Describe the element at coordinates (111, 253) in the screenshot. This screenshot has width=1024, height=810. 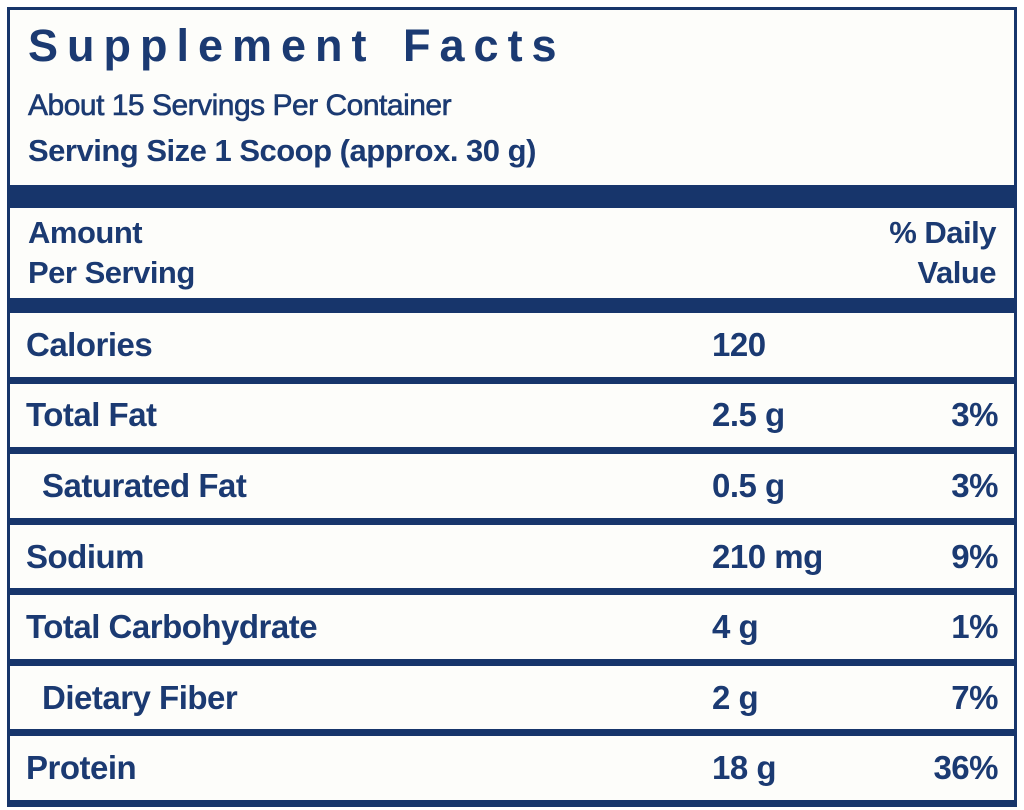
I see `amount-per-serving-header: Amount Per Serving` at that location.